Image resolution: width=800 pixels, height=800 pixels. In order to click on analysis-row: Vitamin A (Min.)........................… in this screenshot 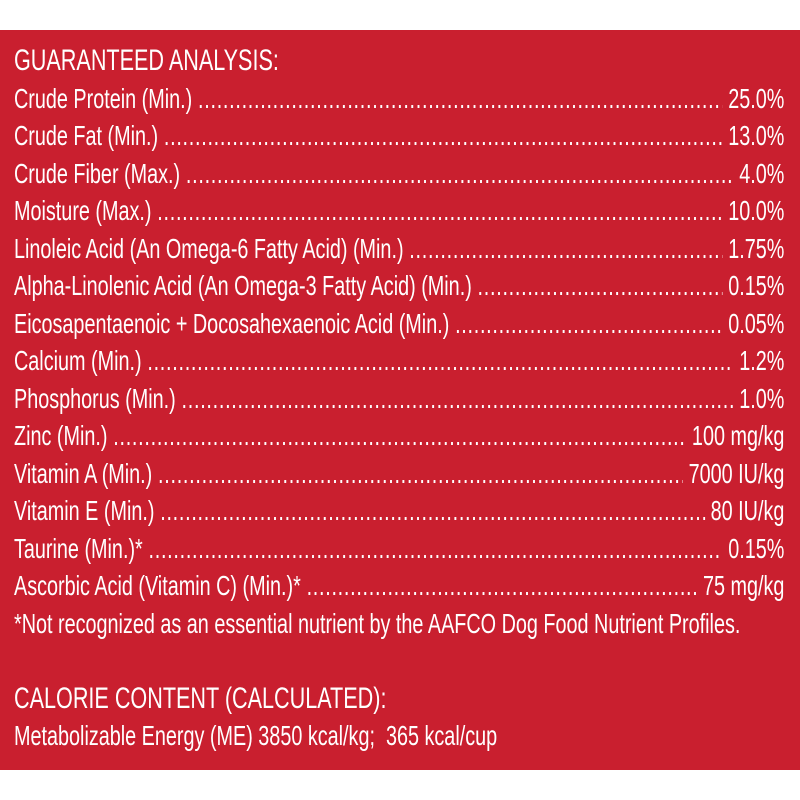, I will do `click(399, 474)`.